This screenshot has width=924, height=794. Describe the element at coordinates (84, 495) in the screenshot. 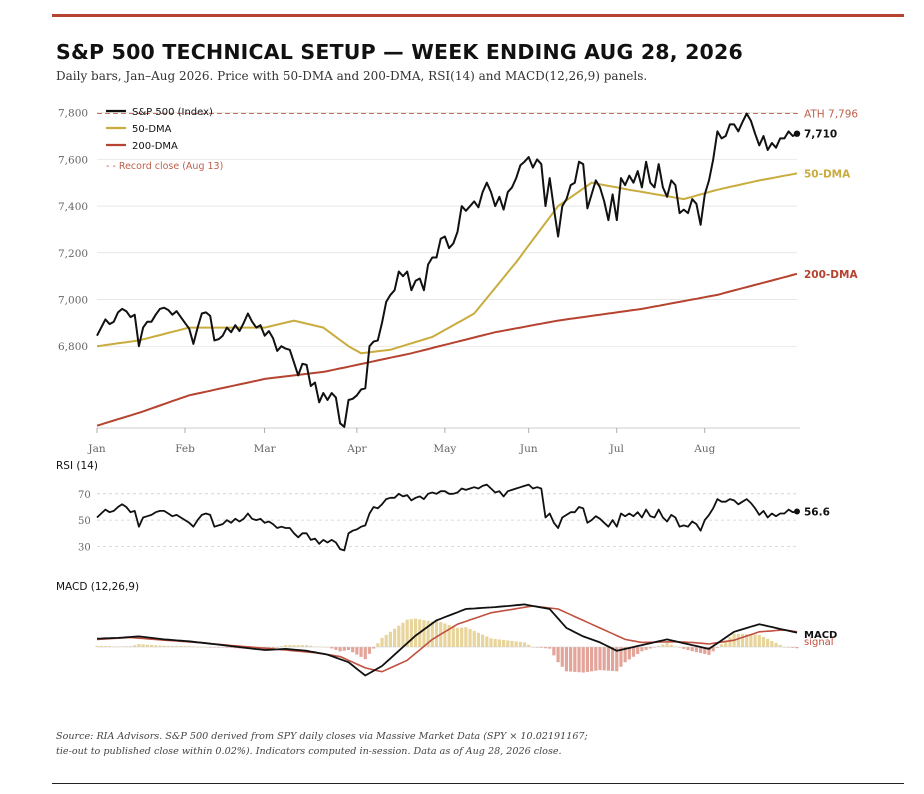

I see `rsi-ytick-label: 70` at that location.